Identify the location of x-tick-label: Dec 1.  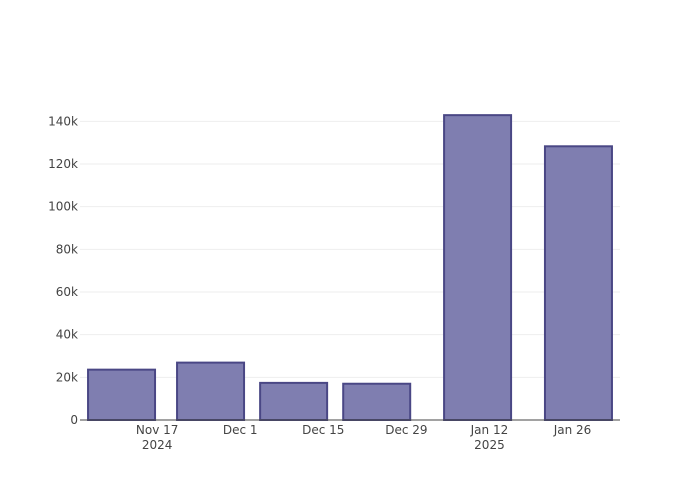
(240, 430).